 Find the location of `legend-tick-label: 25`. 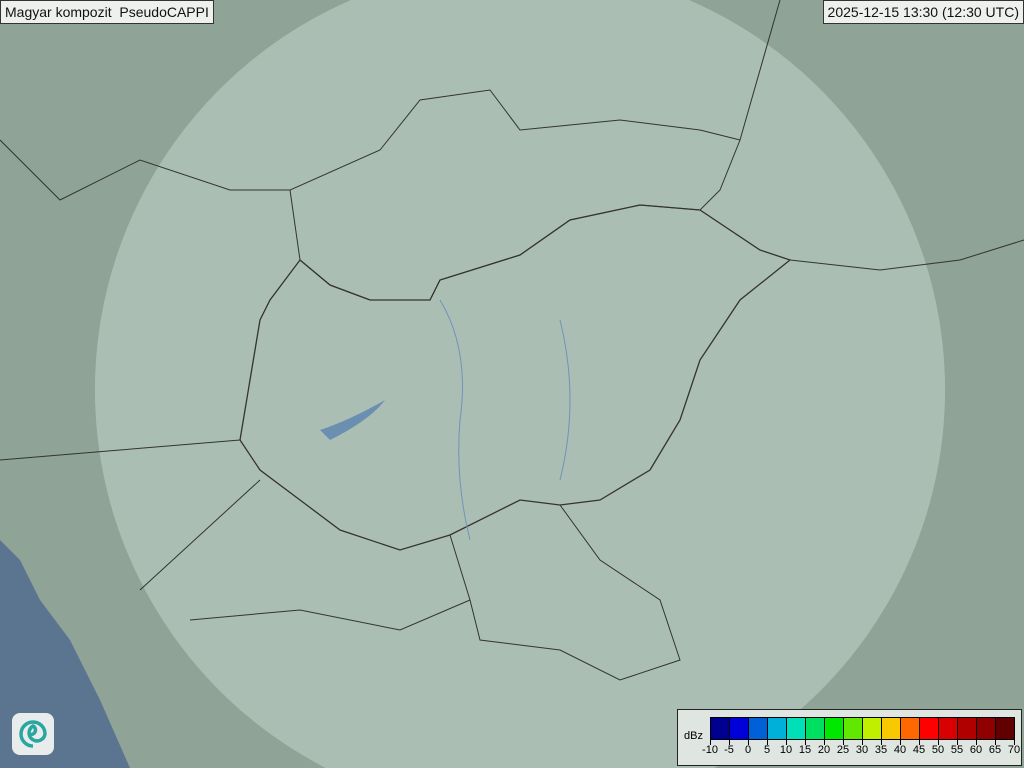

legend-tick-label: 25 is located at coordinates (843, 750).